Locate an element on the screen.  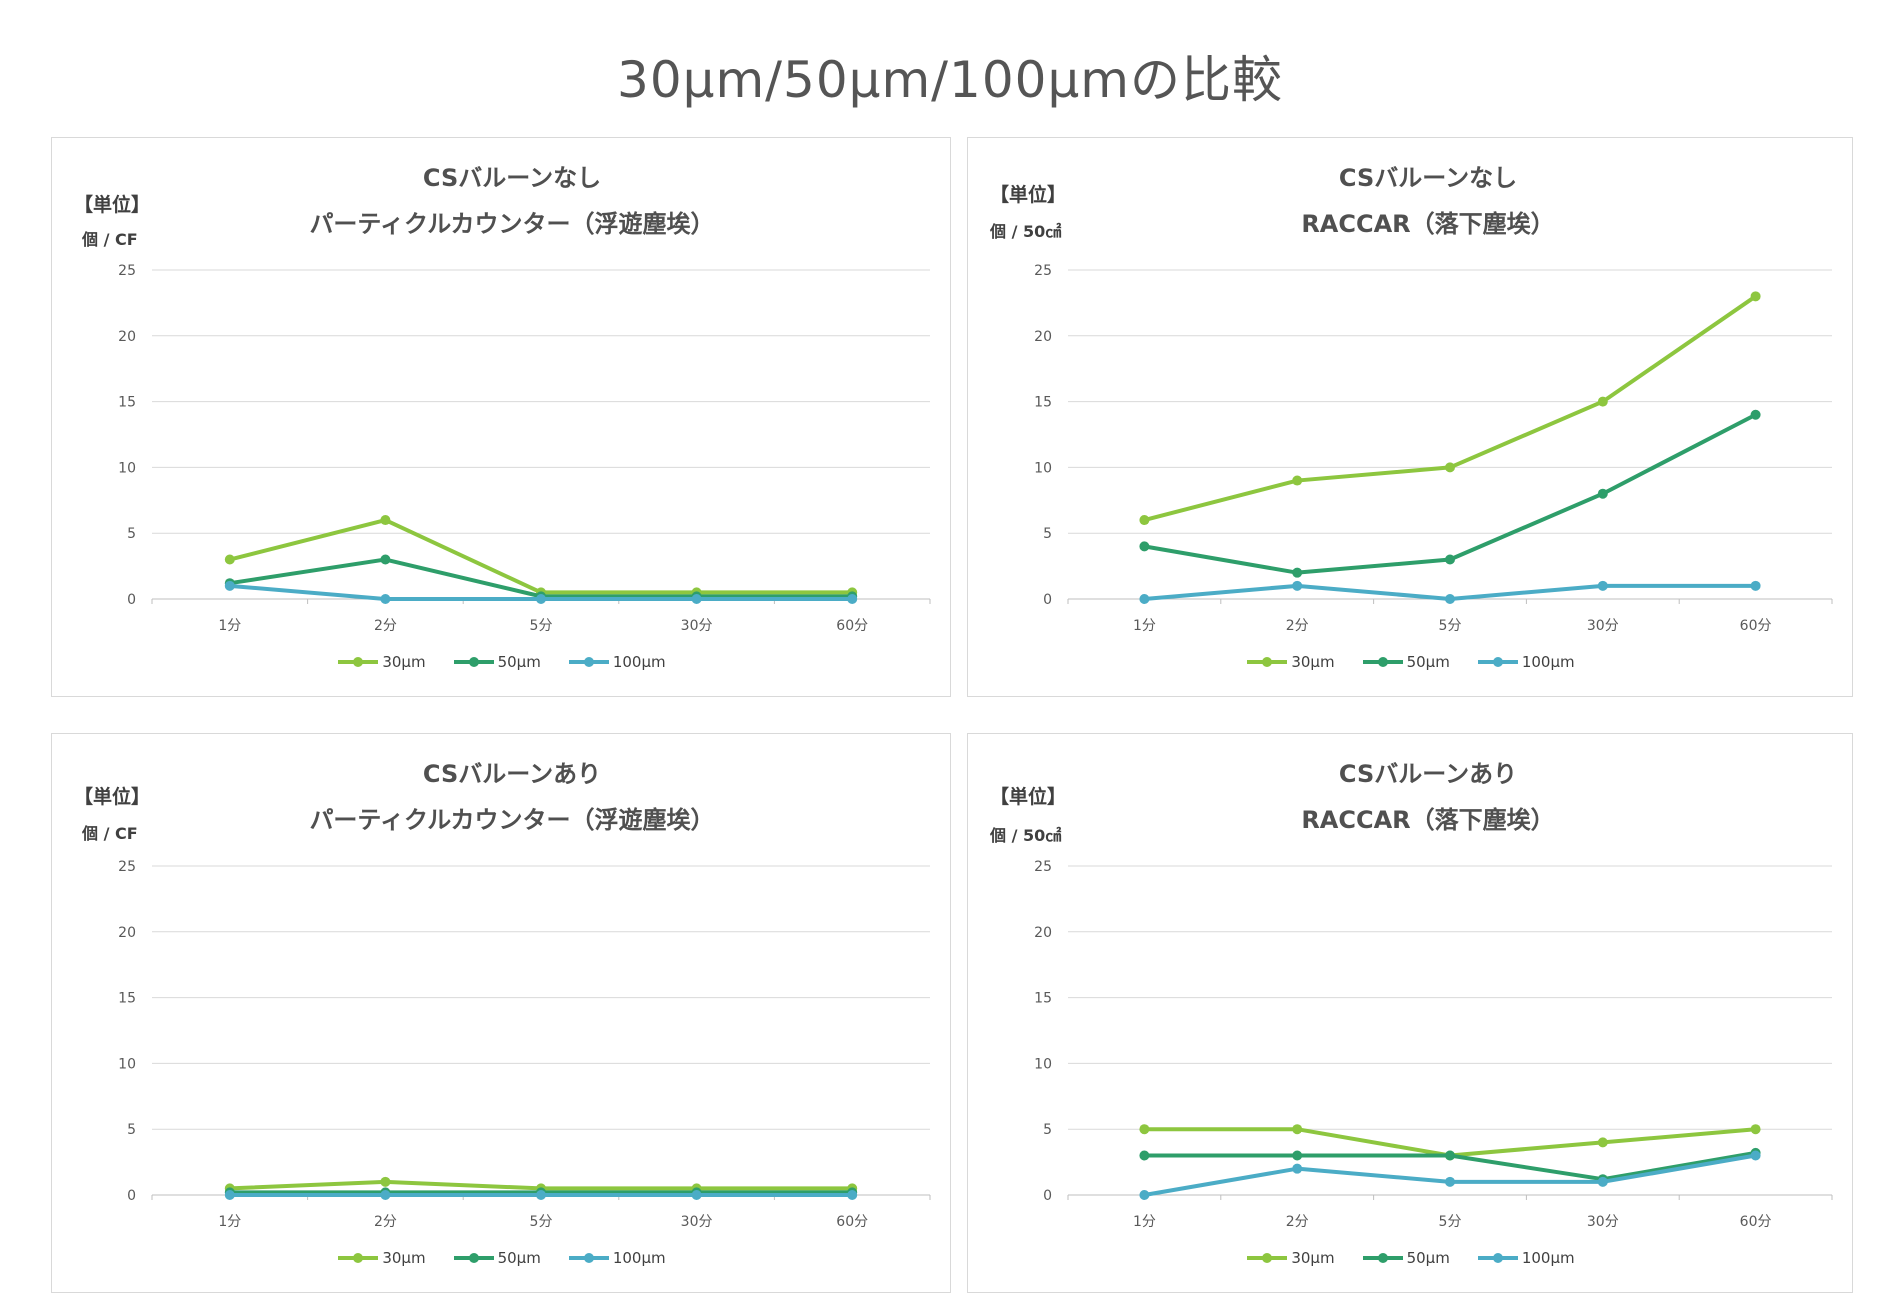
chart-title-line2: パーティクルカウンター（浮遊塵埃） is located at coordinates (512, 820).